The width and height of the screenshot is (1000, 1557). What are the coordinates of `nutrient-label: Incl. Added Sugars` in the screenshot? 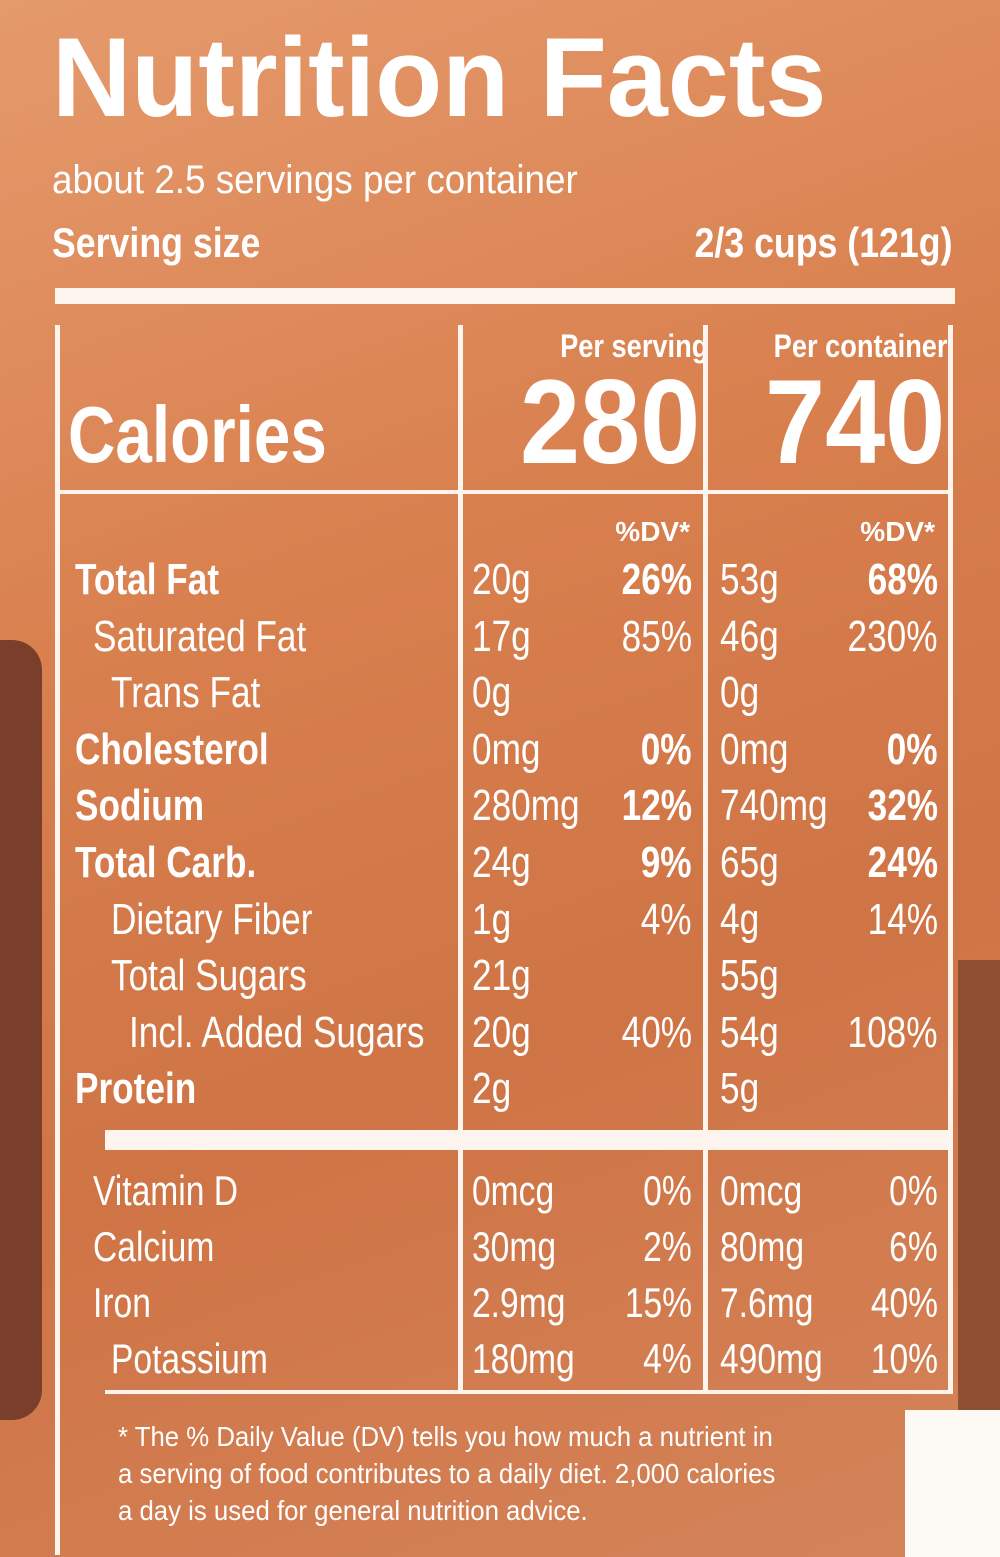 It's located at (277, 1032).